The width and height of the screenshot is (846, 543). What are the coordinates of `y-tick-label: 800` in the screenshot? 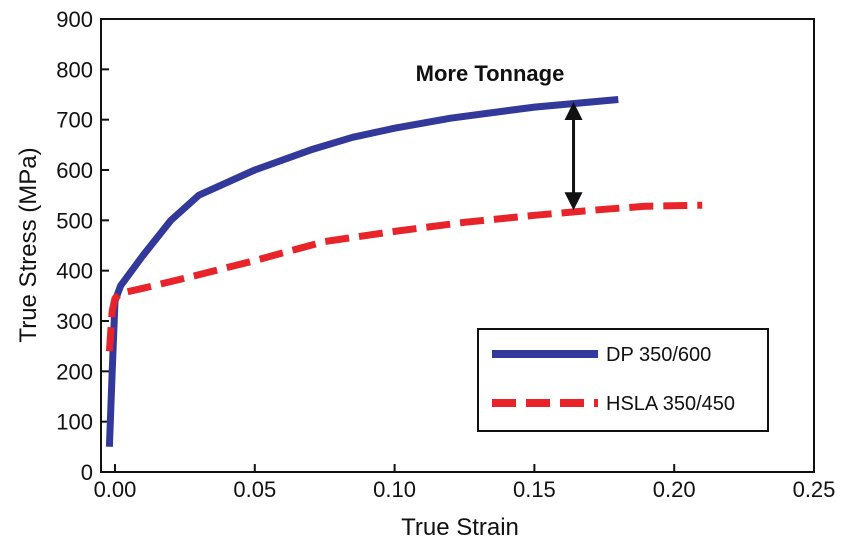 It's located at (74, 69).